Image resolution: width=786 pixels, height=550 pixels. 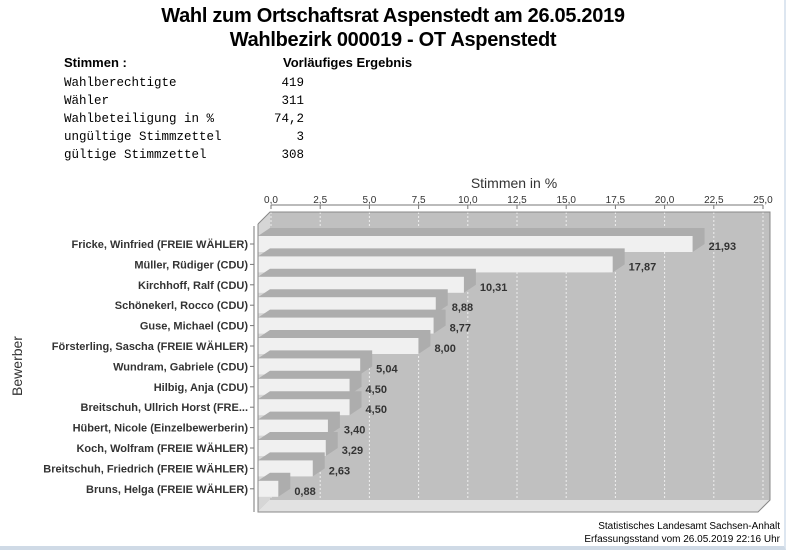 What do you see at coordinates (292, 101) in the screenshot?
I see `stat-value: 311` at bounding box center [292, 101].